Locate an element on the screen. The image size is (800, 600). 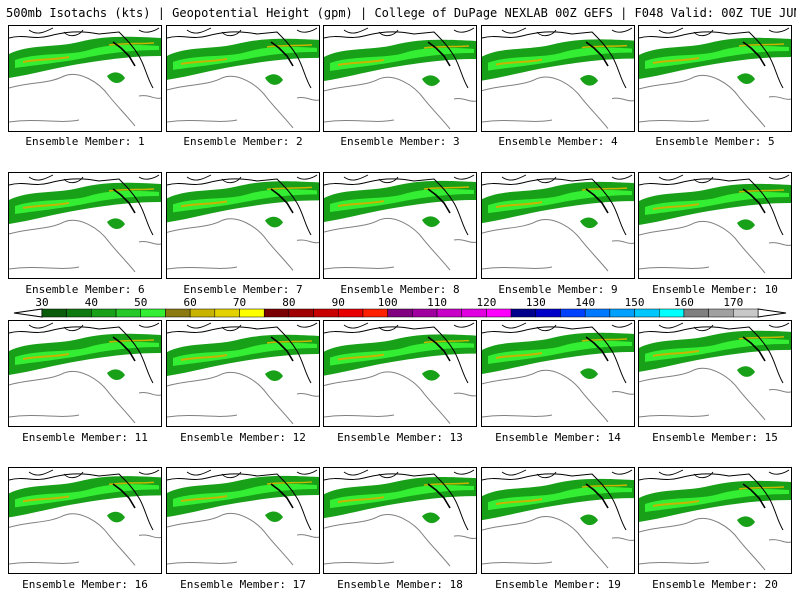
colorbar-tick-label: 40 is located at coordinates (91, 303).